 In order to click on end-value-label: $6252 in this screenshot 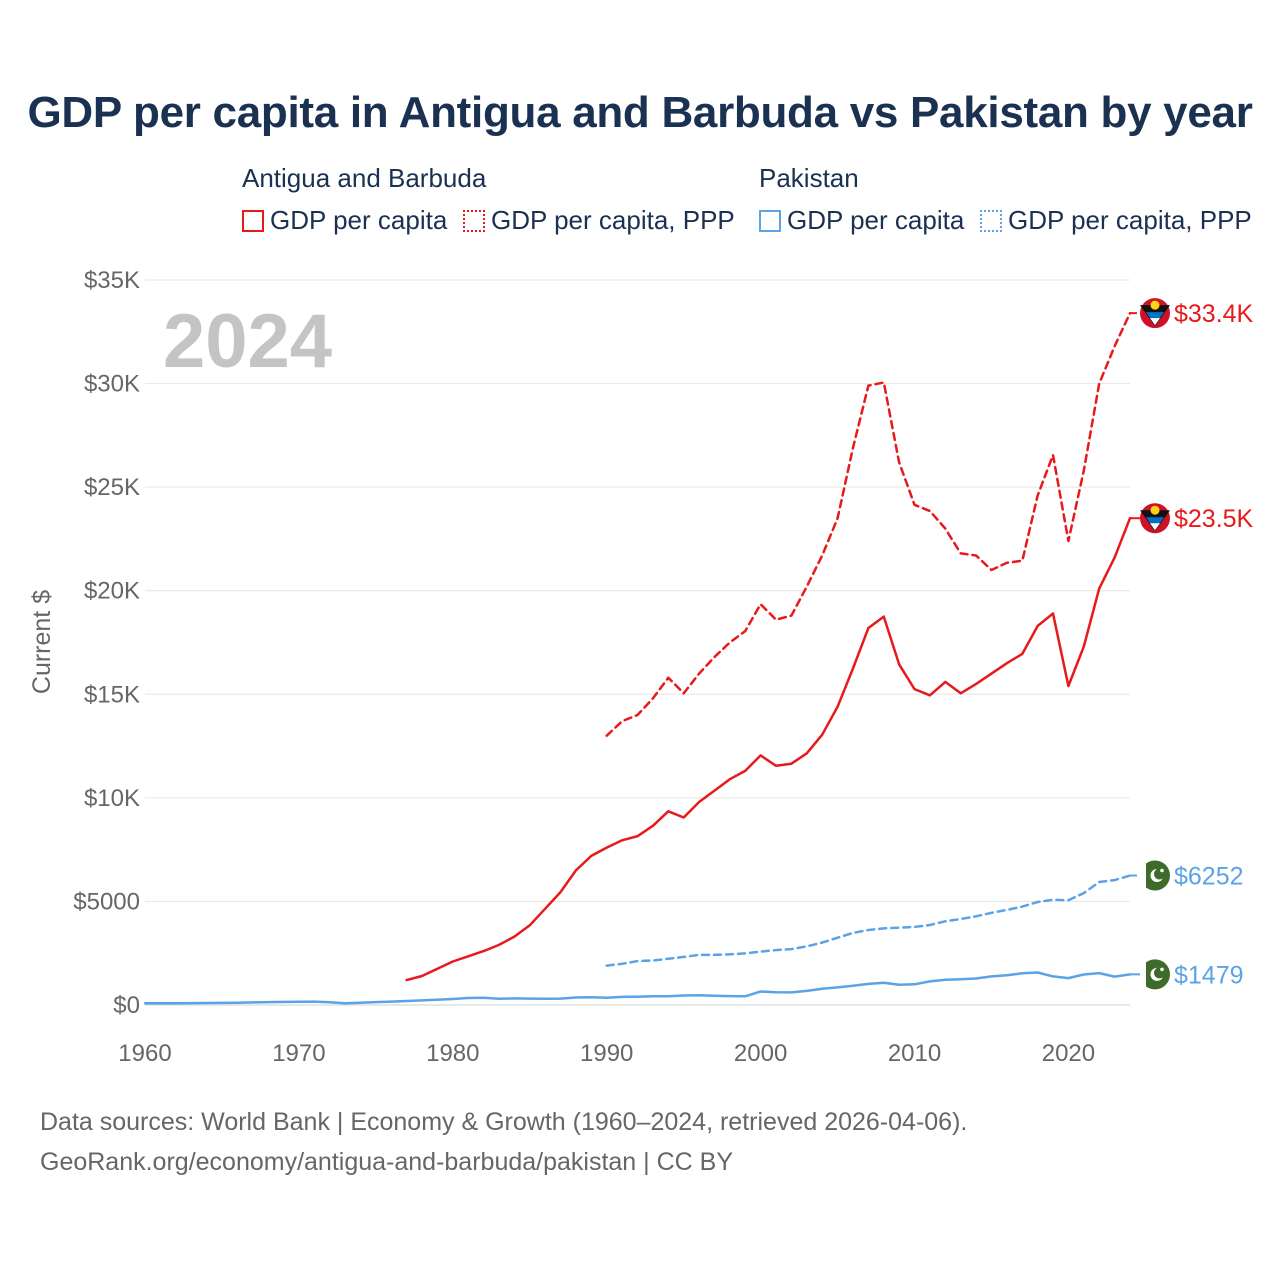, I will do `click(1209, 876)`.